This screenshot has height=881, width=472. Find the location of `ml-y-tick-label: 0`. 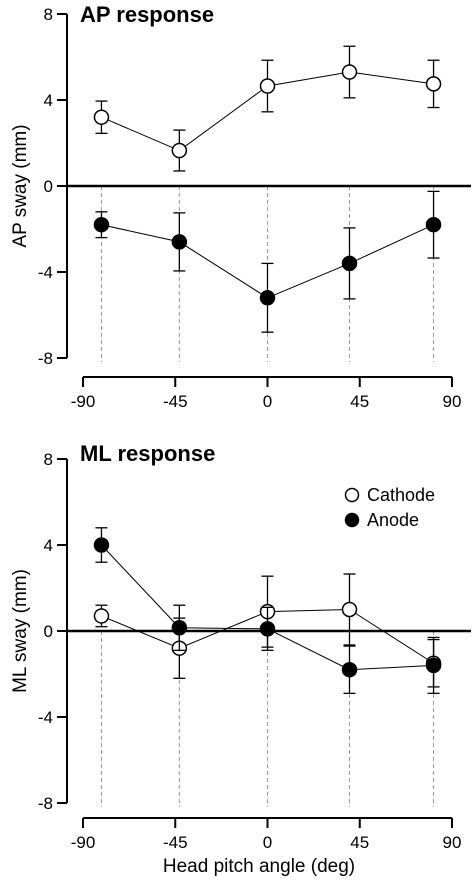

ml-y-tick-label: 0 is located at coordinates (48, 631).